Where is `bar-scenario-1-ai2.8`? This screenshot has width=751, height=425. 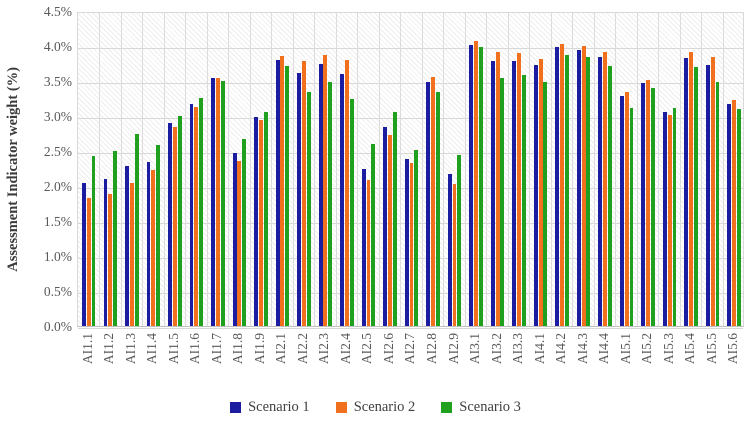 bar-scenario-1-ai2.8 is located at coordinates (428, 204).